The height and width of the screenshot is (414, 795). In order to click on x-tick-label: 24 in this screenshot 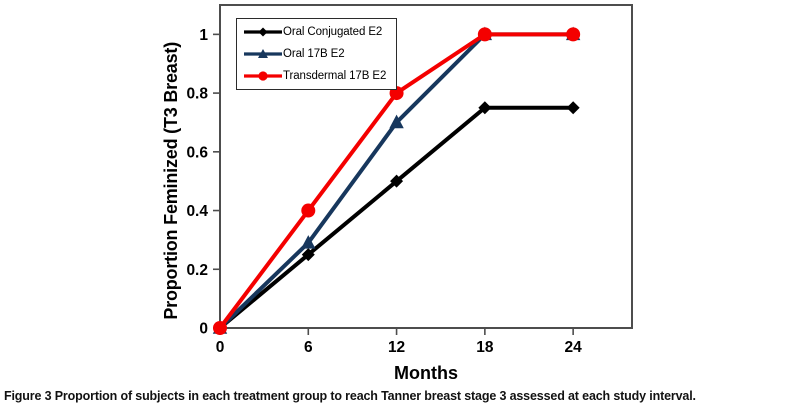, I will do `click(574, 347)`.